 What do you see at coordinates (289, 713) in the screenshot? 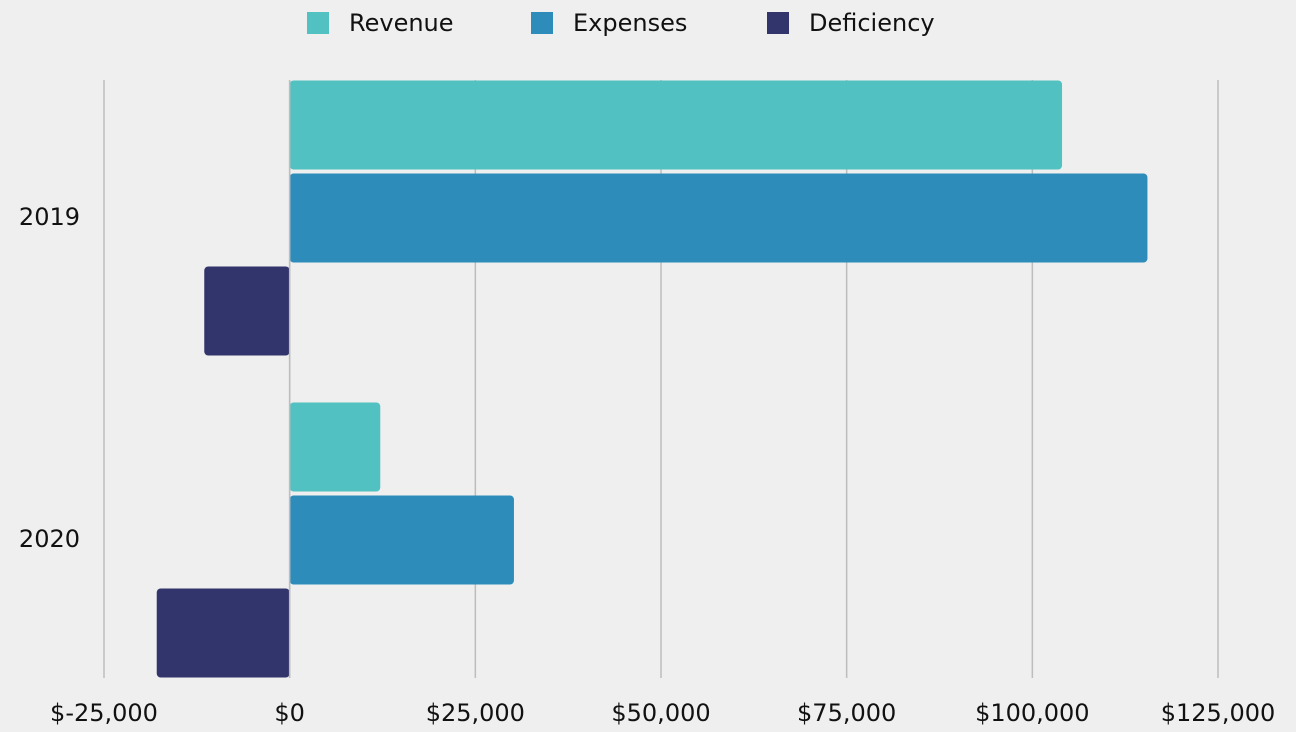
I see `x-tick-label: $0` at bounding box center [289, 713].